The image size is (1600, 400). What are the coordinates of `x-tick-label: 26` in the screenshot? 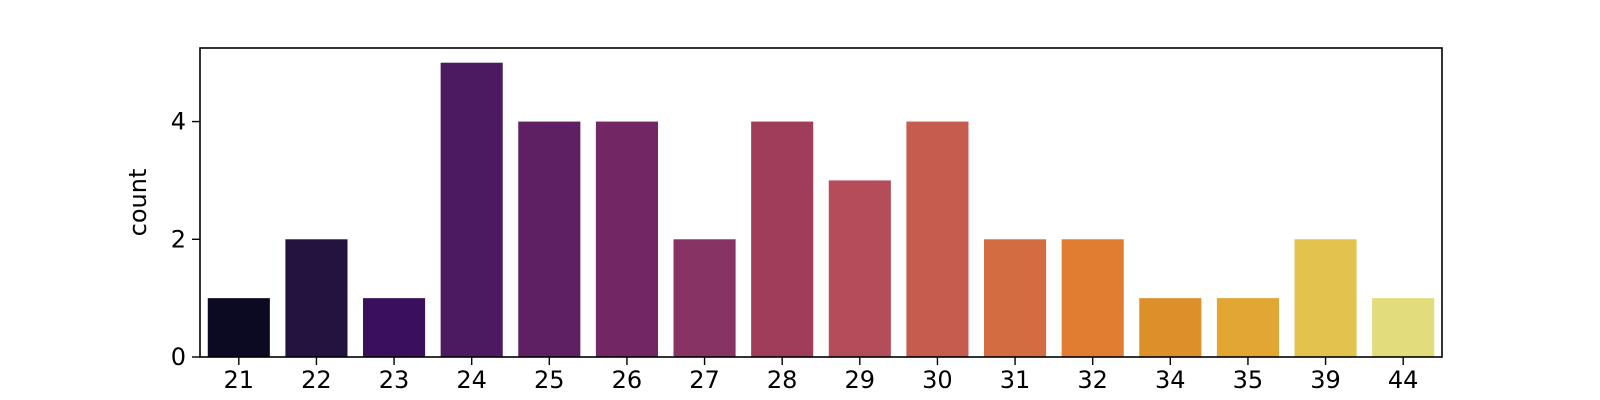 It's located at (627, 380).